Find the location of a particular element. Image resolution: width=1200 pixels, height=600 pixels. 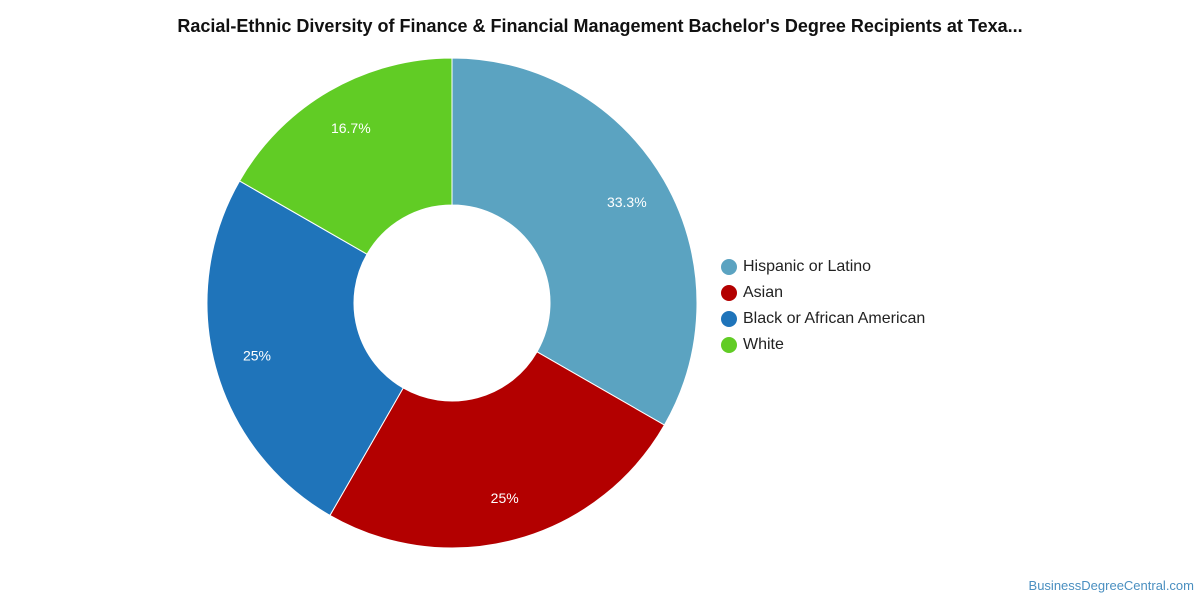

legend-item-asian: Asian is located at coordinates (823, 293).